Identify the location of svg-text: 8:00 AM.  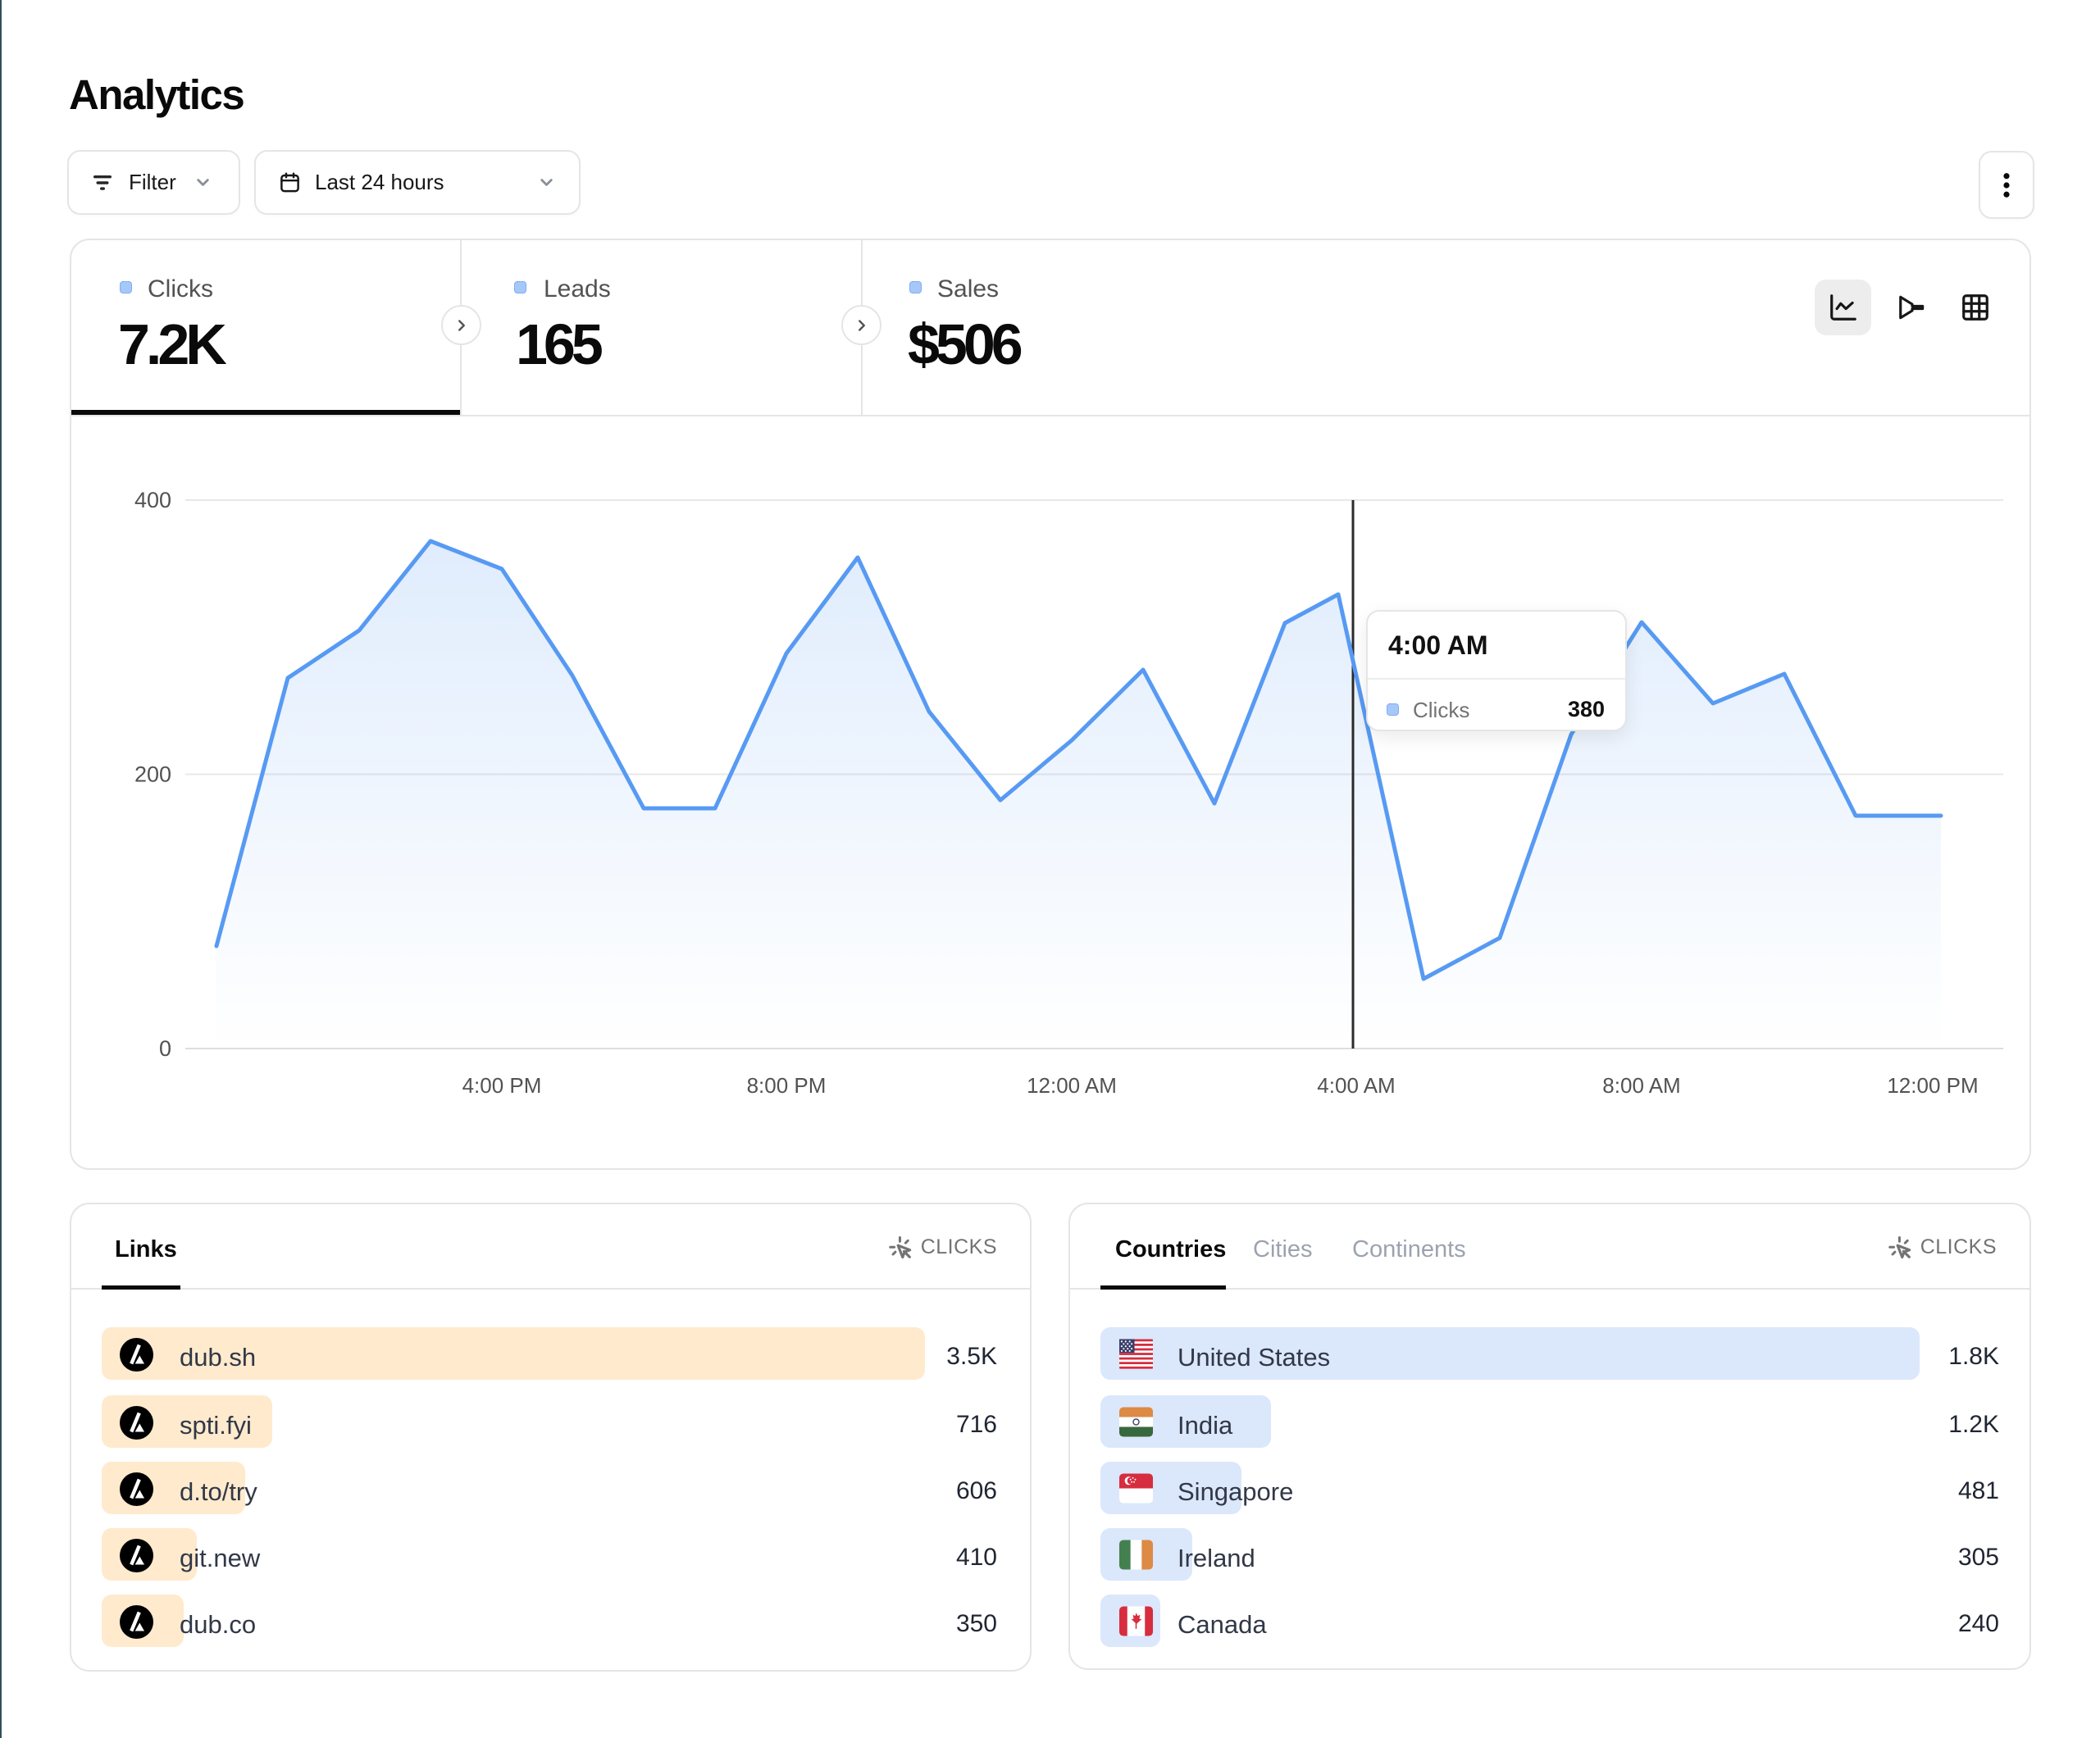
(1641, 1085).